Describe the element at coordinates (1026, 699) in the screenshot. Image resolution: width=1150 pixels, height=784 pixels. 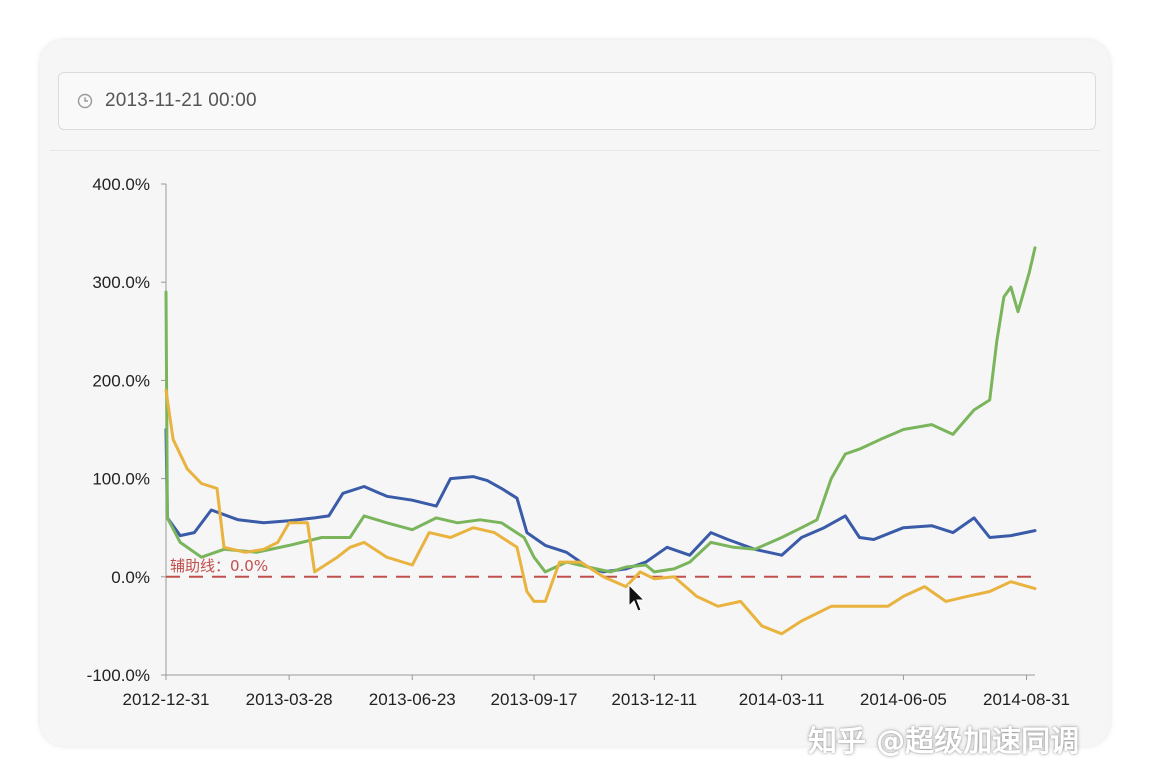
I see `x-tick-label: 2014-08-31` at that location.